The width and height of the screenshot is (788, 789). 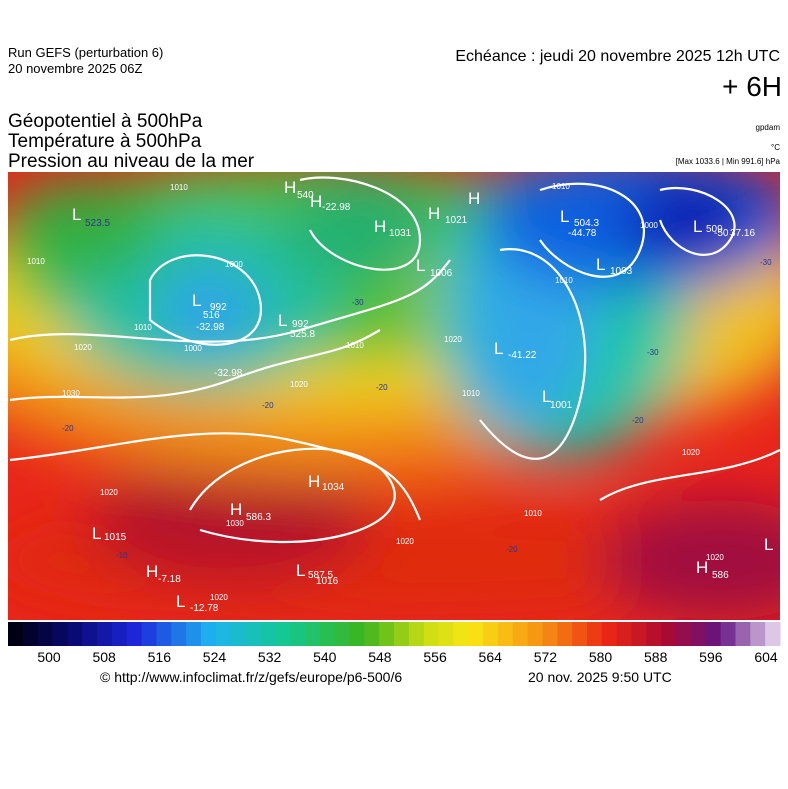 I want to click on map-label: -10, so click(x=122, y=555).